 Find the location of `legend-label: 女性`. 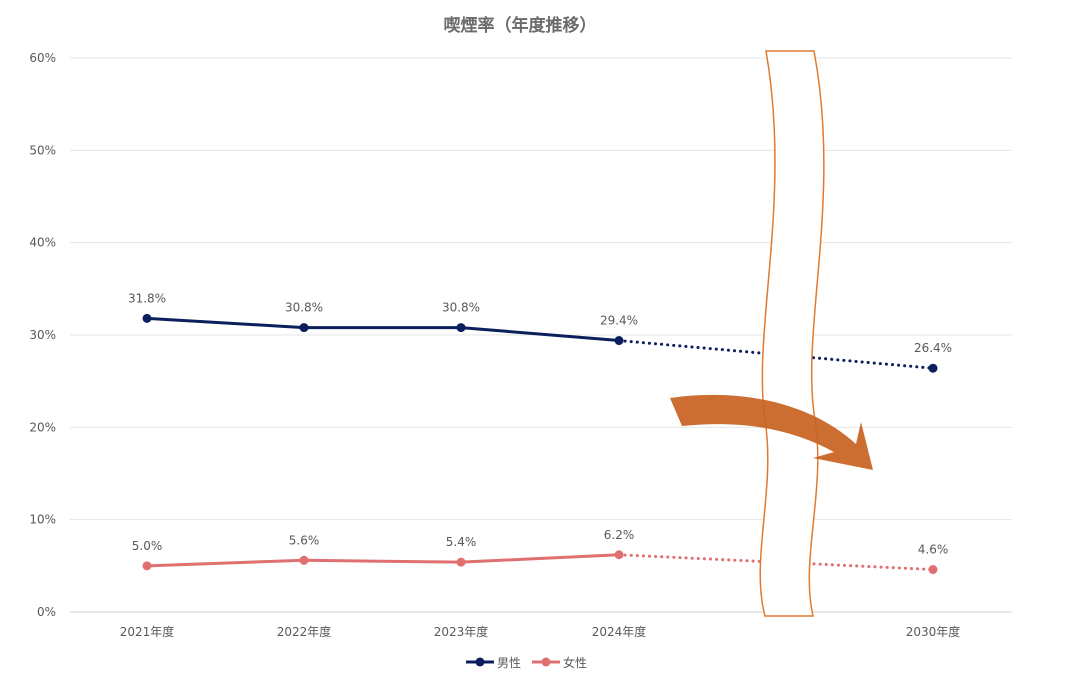

legend-label: 女性 is located at coordinates (575, 662).